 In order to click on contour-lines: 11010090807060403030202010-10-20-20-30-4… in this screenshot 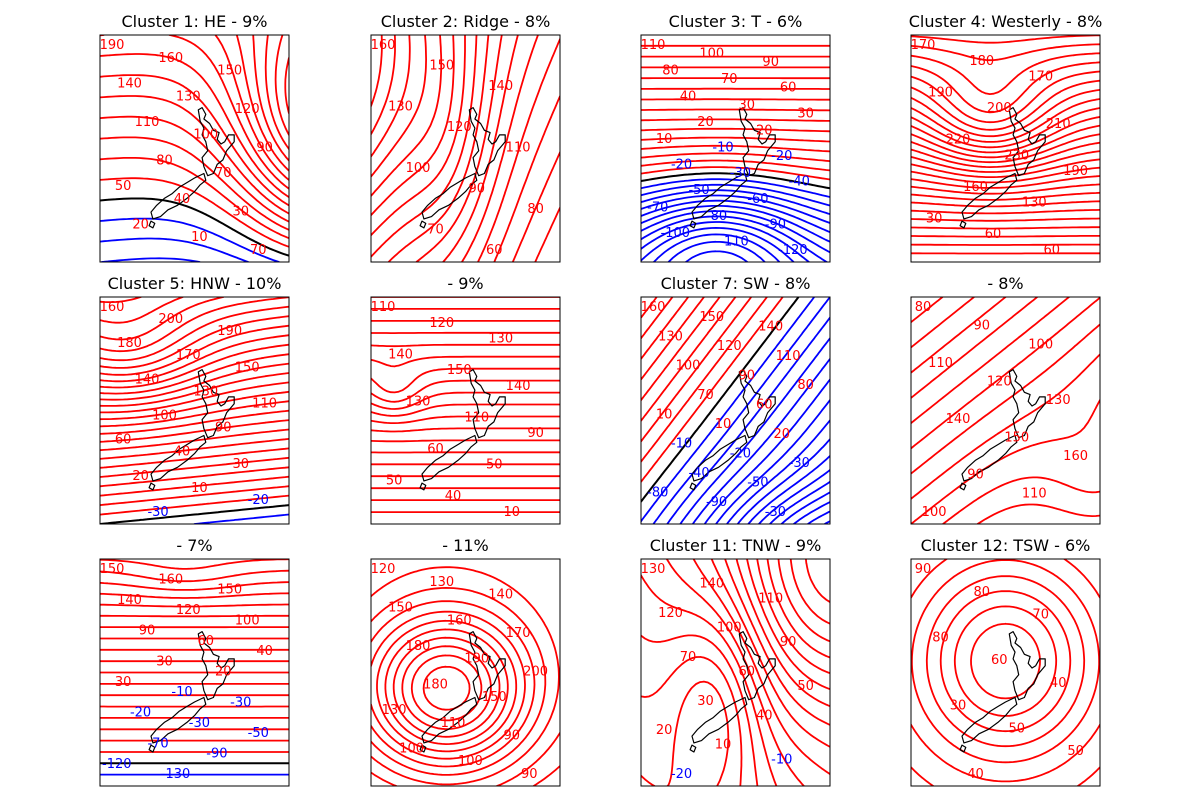, I will do `click(735, 150)`.